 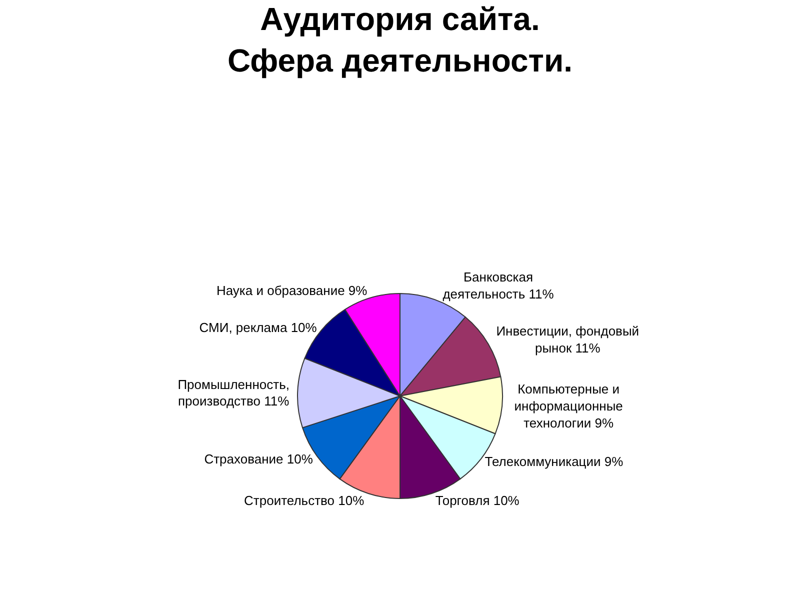 What do you see at coordinates (292, 290) in the screenshot?
I see `slice-label: Наука и образование 9%` at bounding box center [292, 290].